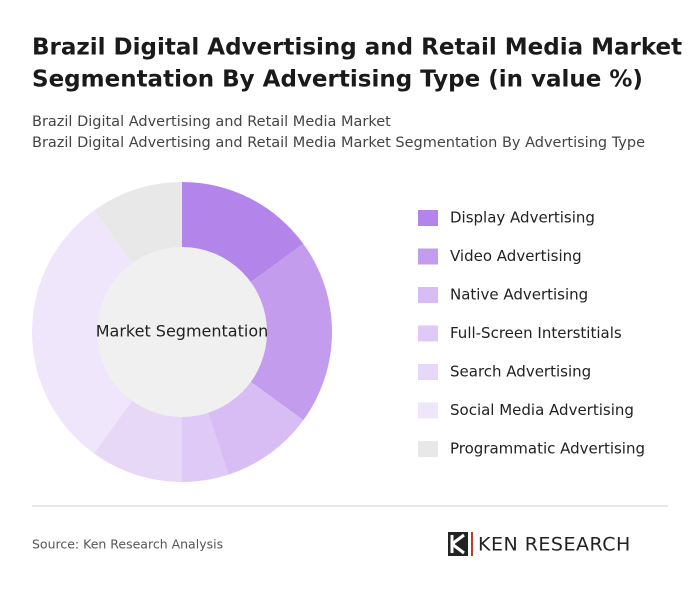 This screenshot has width=700, height=591. Describe the element at coordinates (520, 372) in the screenshot. I see `legend-label: Search Advertising` at that location.